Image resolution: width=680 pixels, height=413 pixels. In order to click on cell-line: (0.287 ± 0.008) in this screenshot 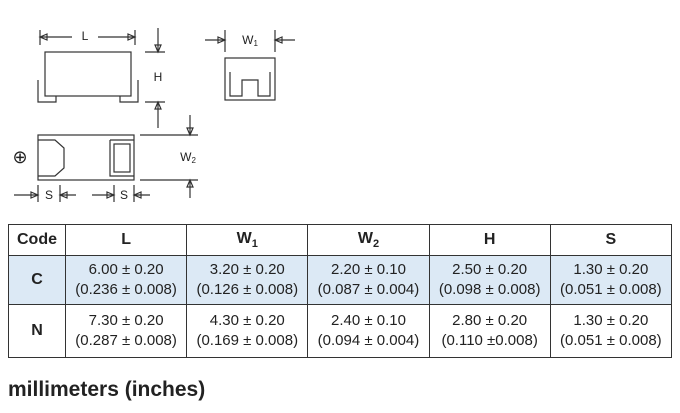, I will do `click(126, 340)`.